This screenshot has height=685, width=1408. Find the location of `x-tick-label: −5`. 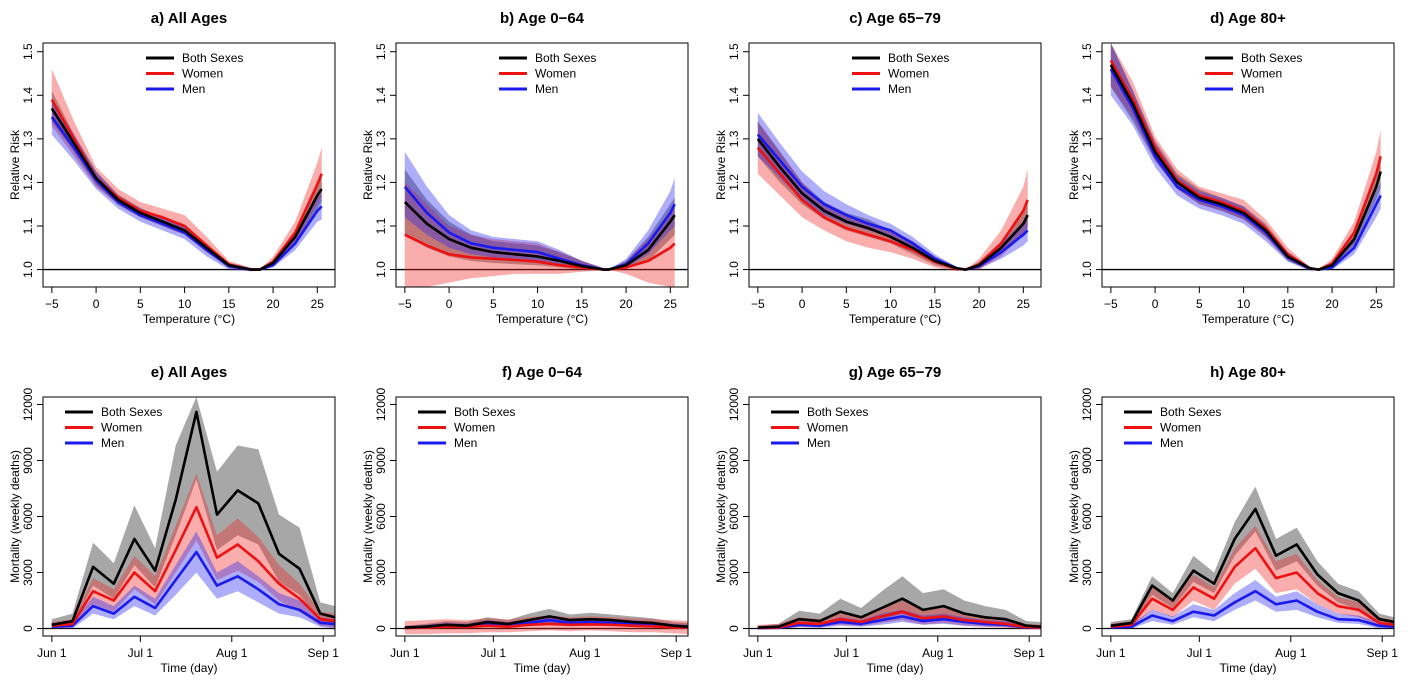

x-tick-label: −5 is located at coordinates (758, 304).